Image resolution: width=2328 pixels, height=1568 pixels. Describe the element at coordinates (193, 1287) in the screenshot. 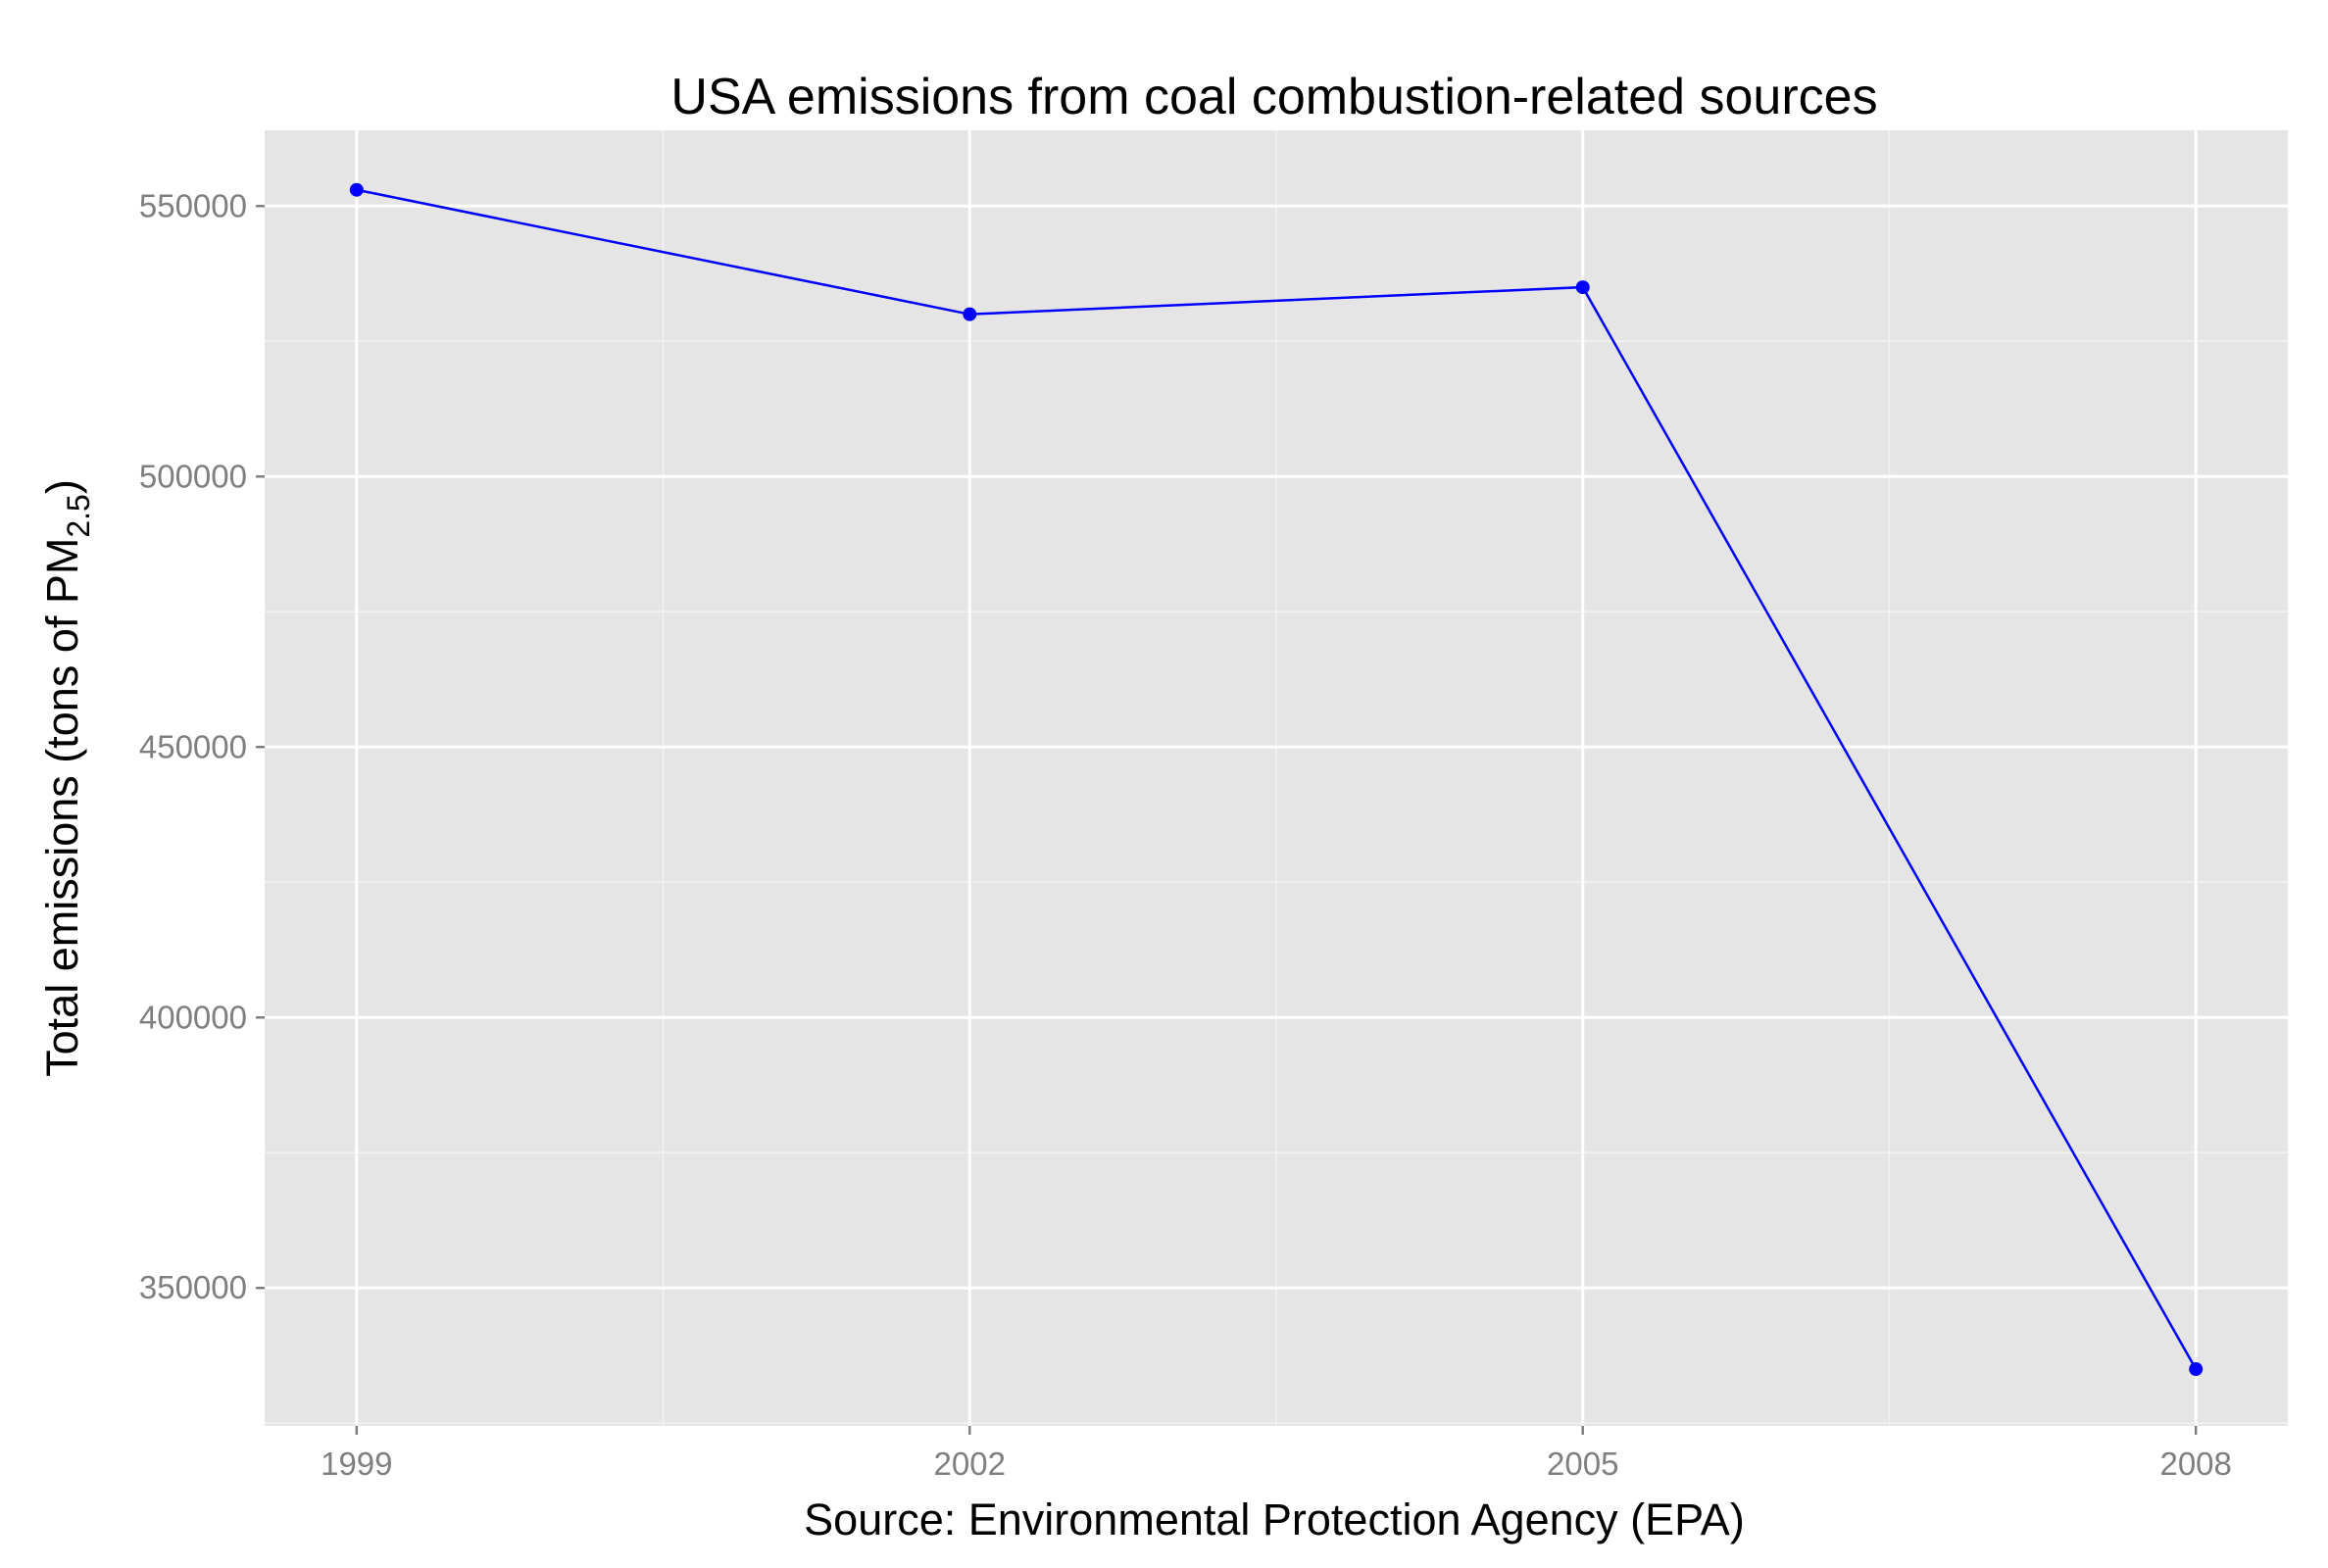

I see `y-tick-label: 350000` at that location.